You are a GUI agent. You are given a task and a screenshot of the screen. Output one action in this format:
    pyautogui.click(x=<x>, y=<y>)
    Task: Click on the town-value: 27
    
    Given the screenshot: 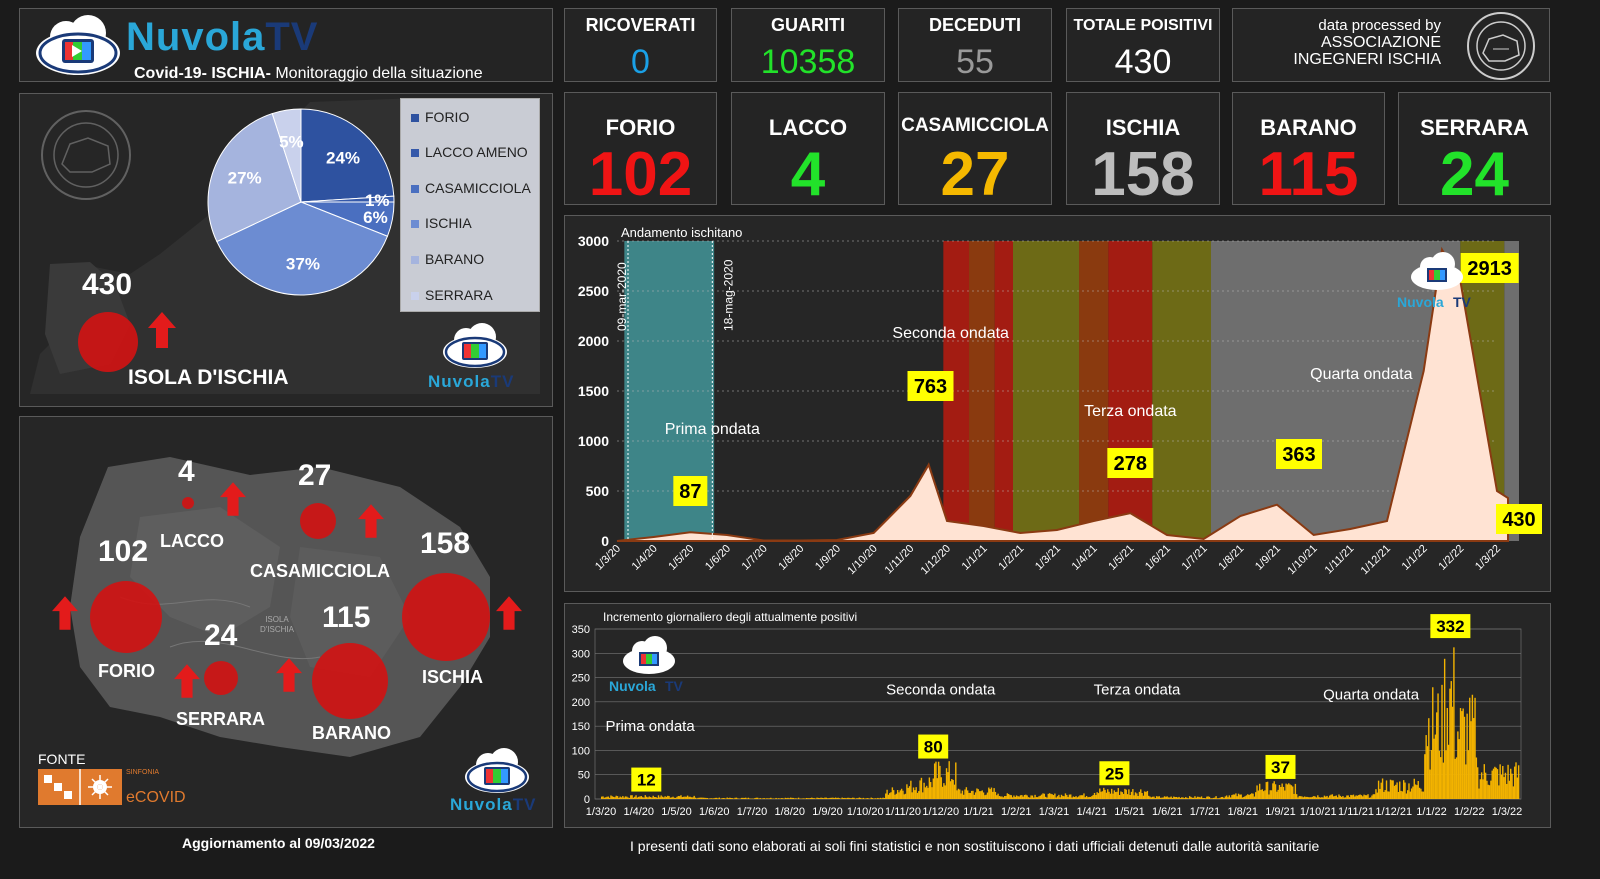 What is the action you would take?
    pyautogui.click(x=975, y=174)
    